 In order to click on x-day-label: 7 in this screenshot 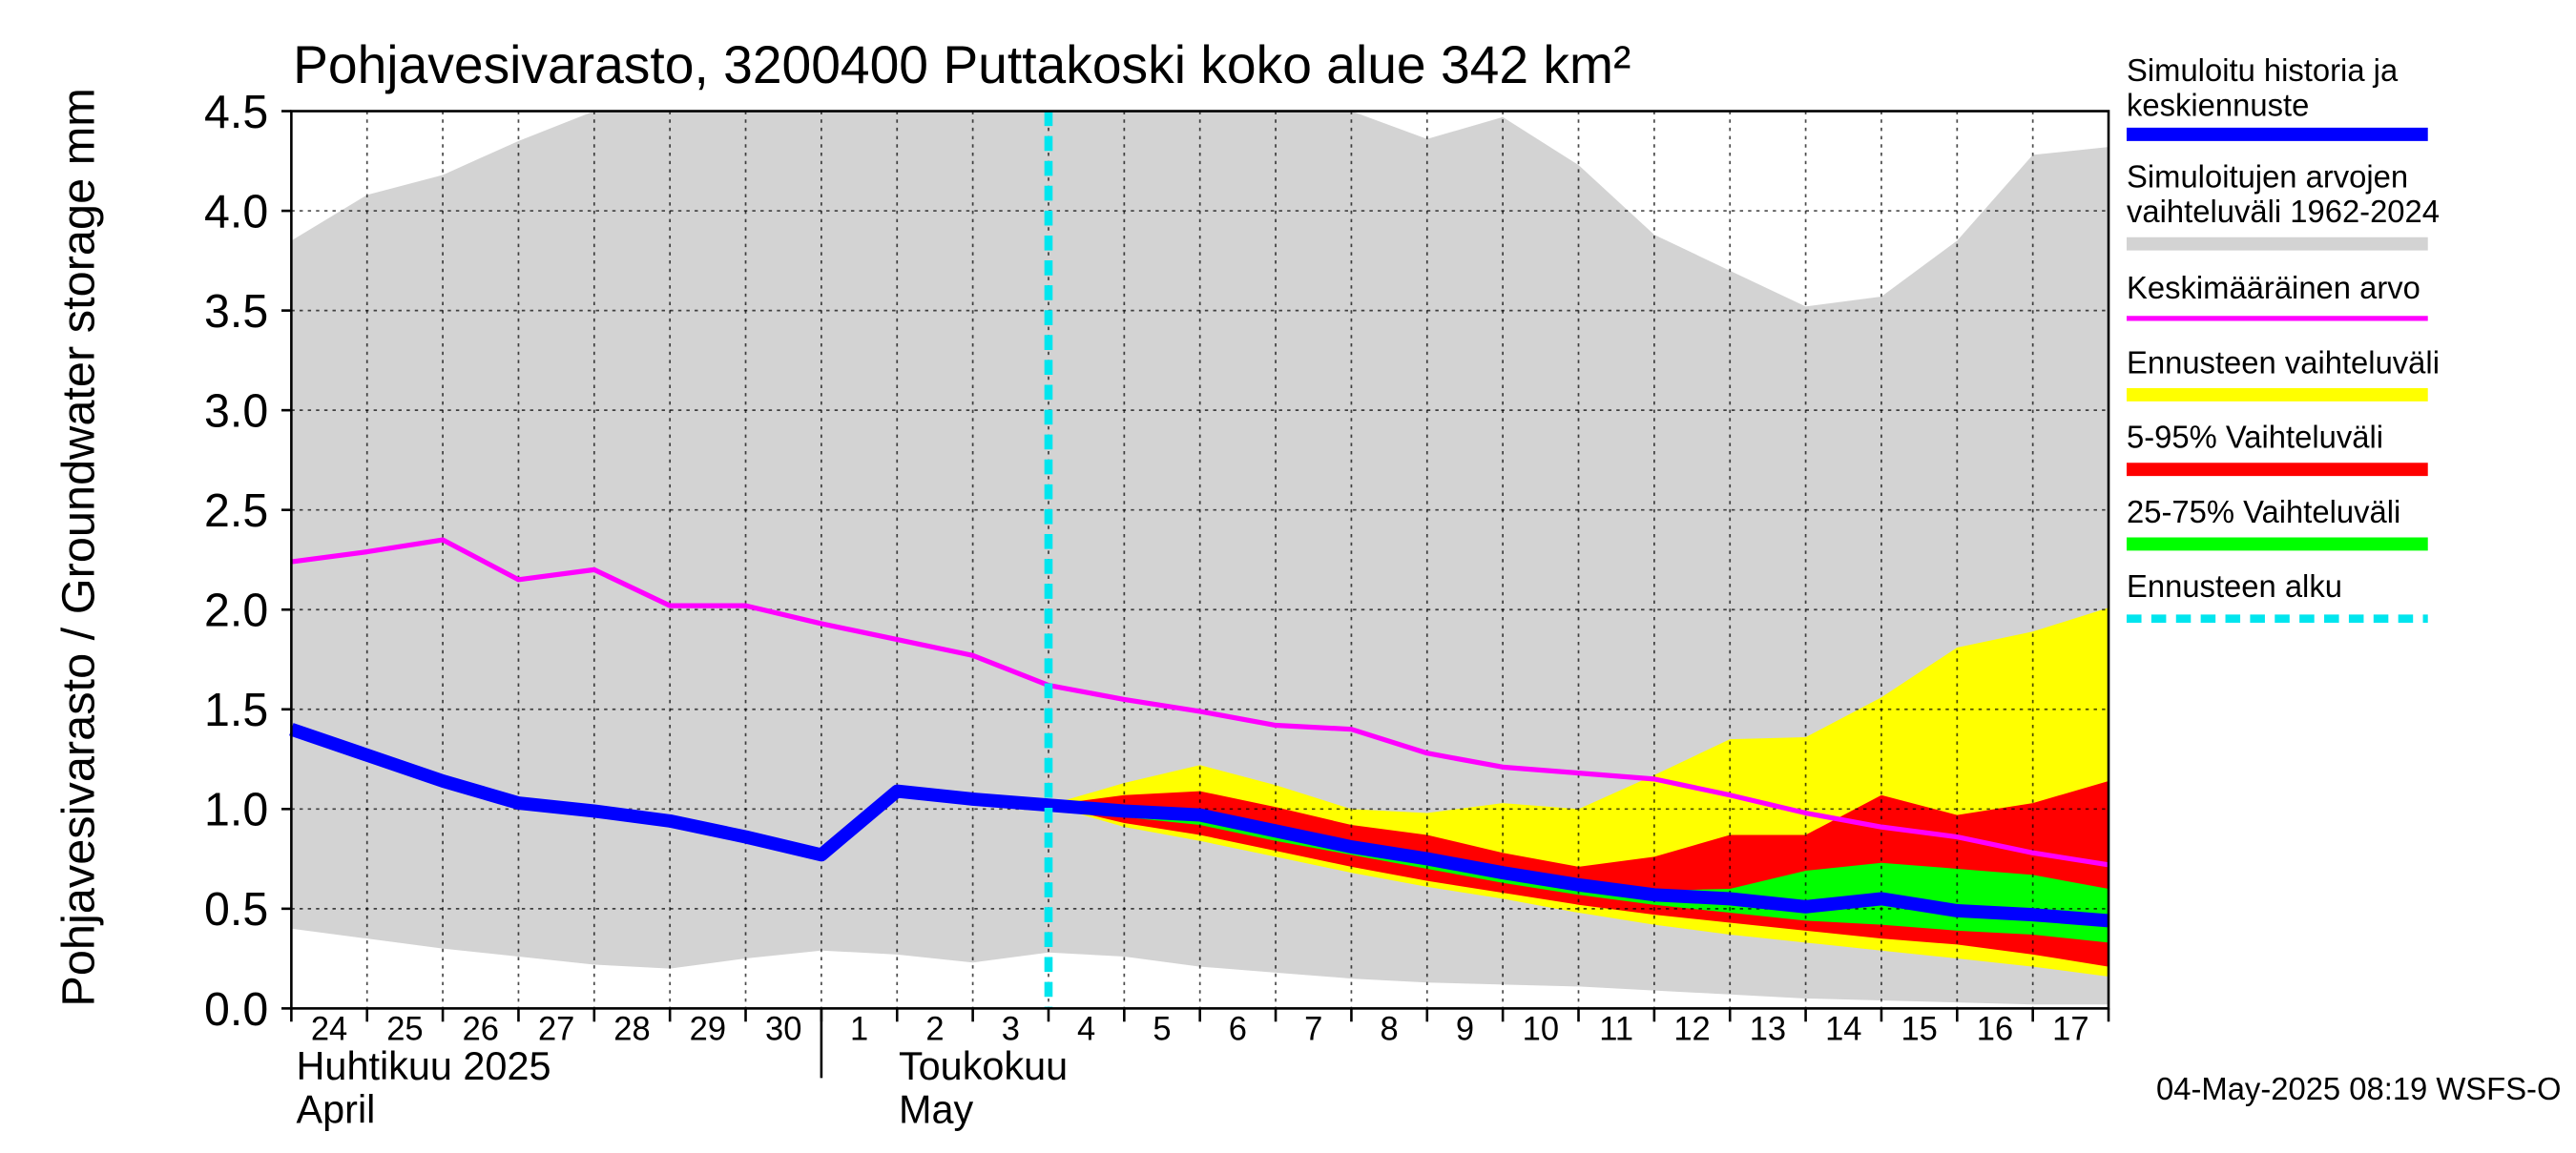, I will do `click(1313, 1029)`.